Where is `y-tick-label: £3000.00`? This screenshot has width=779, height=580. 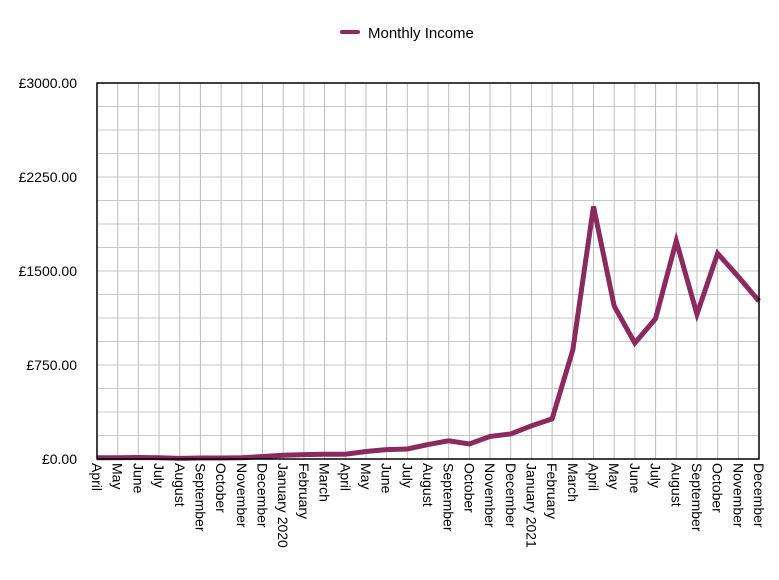
y-tick-label: £3000.00 is located at coordinates (48, 83).